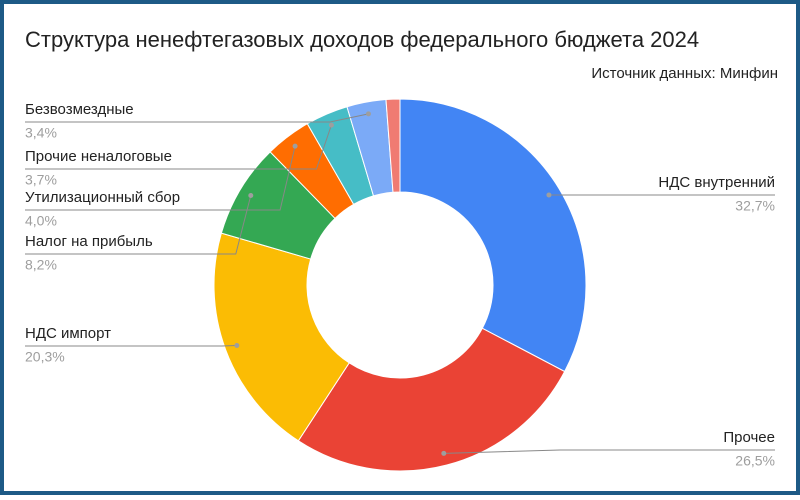  Describe the element at coordinates (98, 156) in the screenshot. I see `slice-label: Прочие неналоговые` at that location.